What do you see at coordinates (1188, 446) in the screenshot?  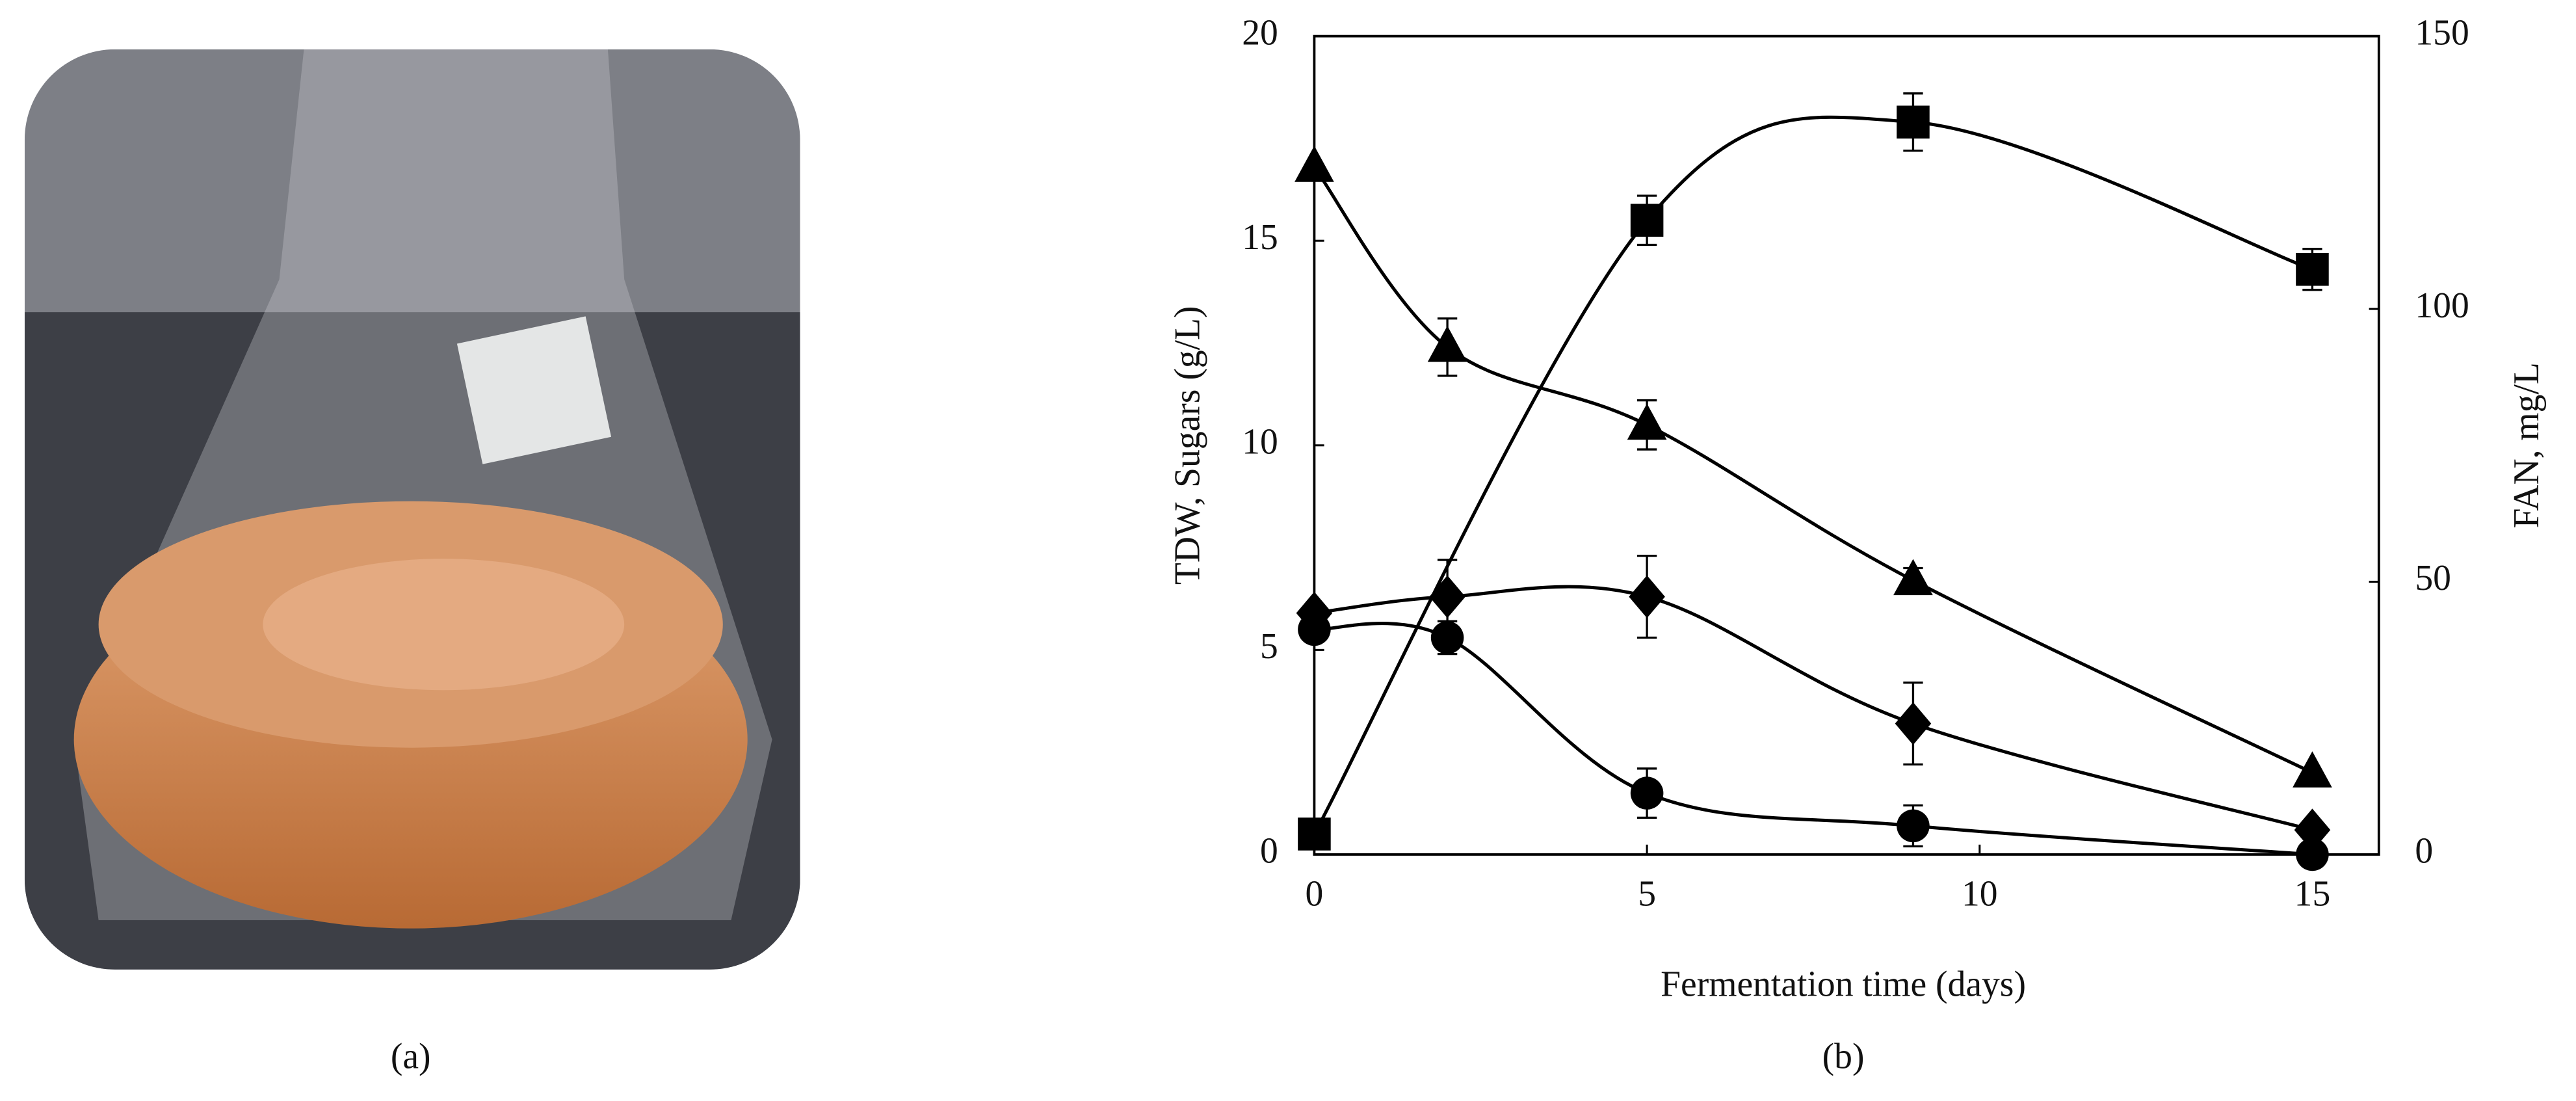 I see `y-axis-label: TDW, Sugars (g/L)` at bounding box center [1188, 446].